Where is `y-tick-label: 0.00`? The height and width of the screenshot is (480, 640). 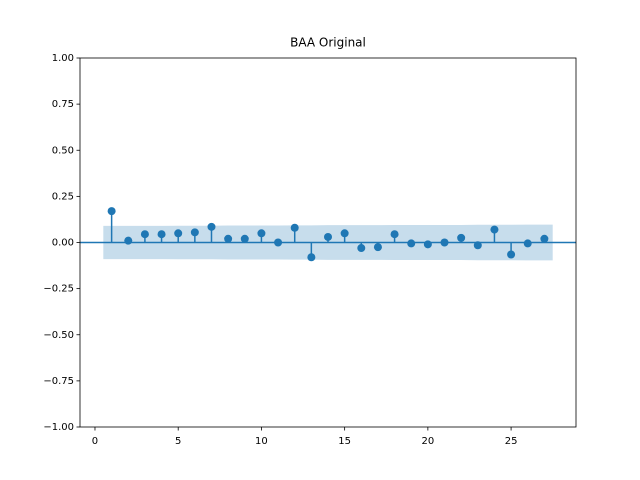
y-tick-label: 0.00 is located at coordinates (63, 243).